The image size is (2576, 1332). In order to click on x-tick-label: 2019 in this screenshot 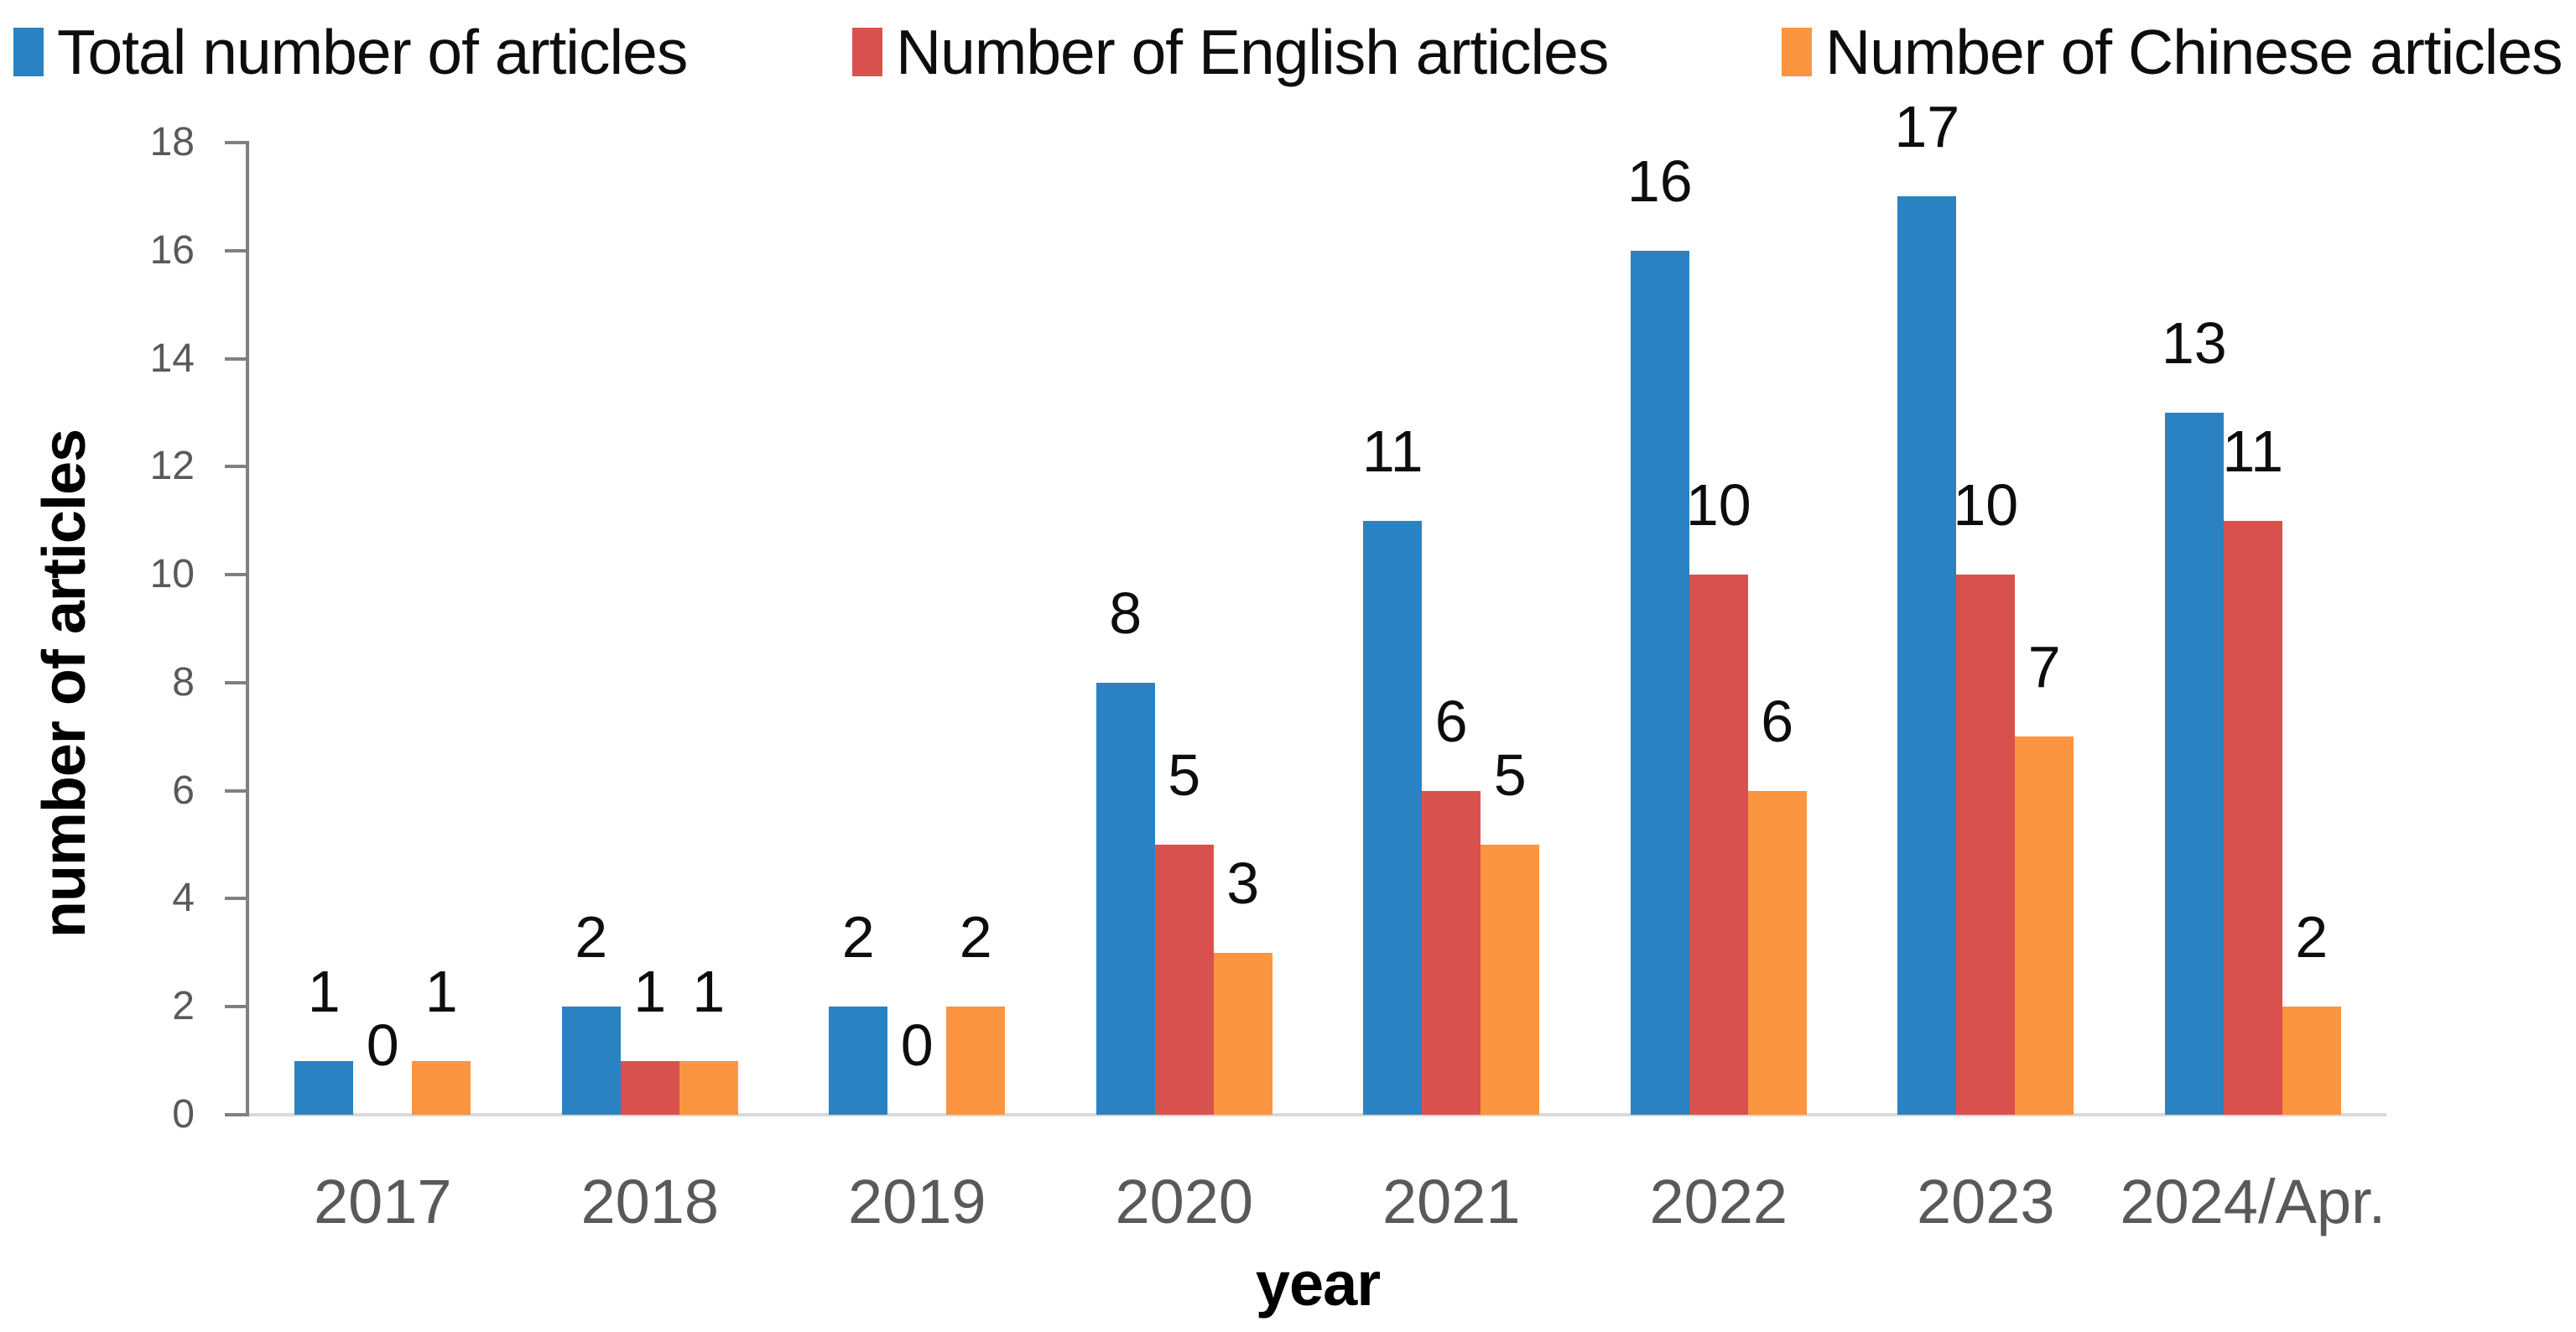, I will do `click(916, 1201)`.